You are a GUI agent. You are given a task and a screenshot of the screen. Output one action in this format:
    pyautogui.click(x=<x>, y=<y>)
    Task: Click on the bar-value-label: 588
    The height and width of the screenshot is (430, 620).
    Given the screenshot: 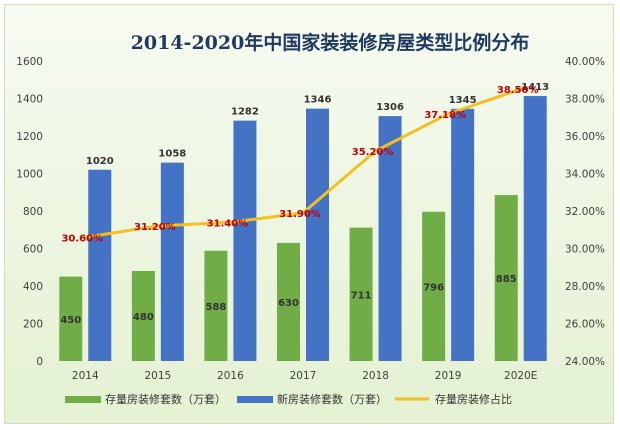 What is the action you would take?
    pyautogui.click(x=215, y=307)
    